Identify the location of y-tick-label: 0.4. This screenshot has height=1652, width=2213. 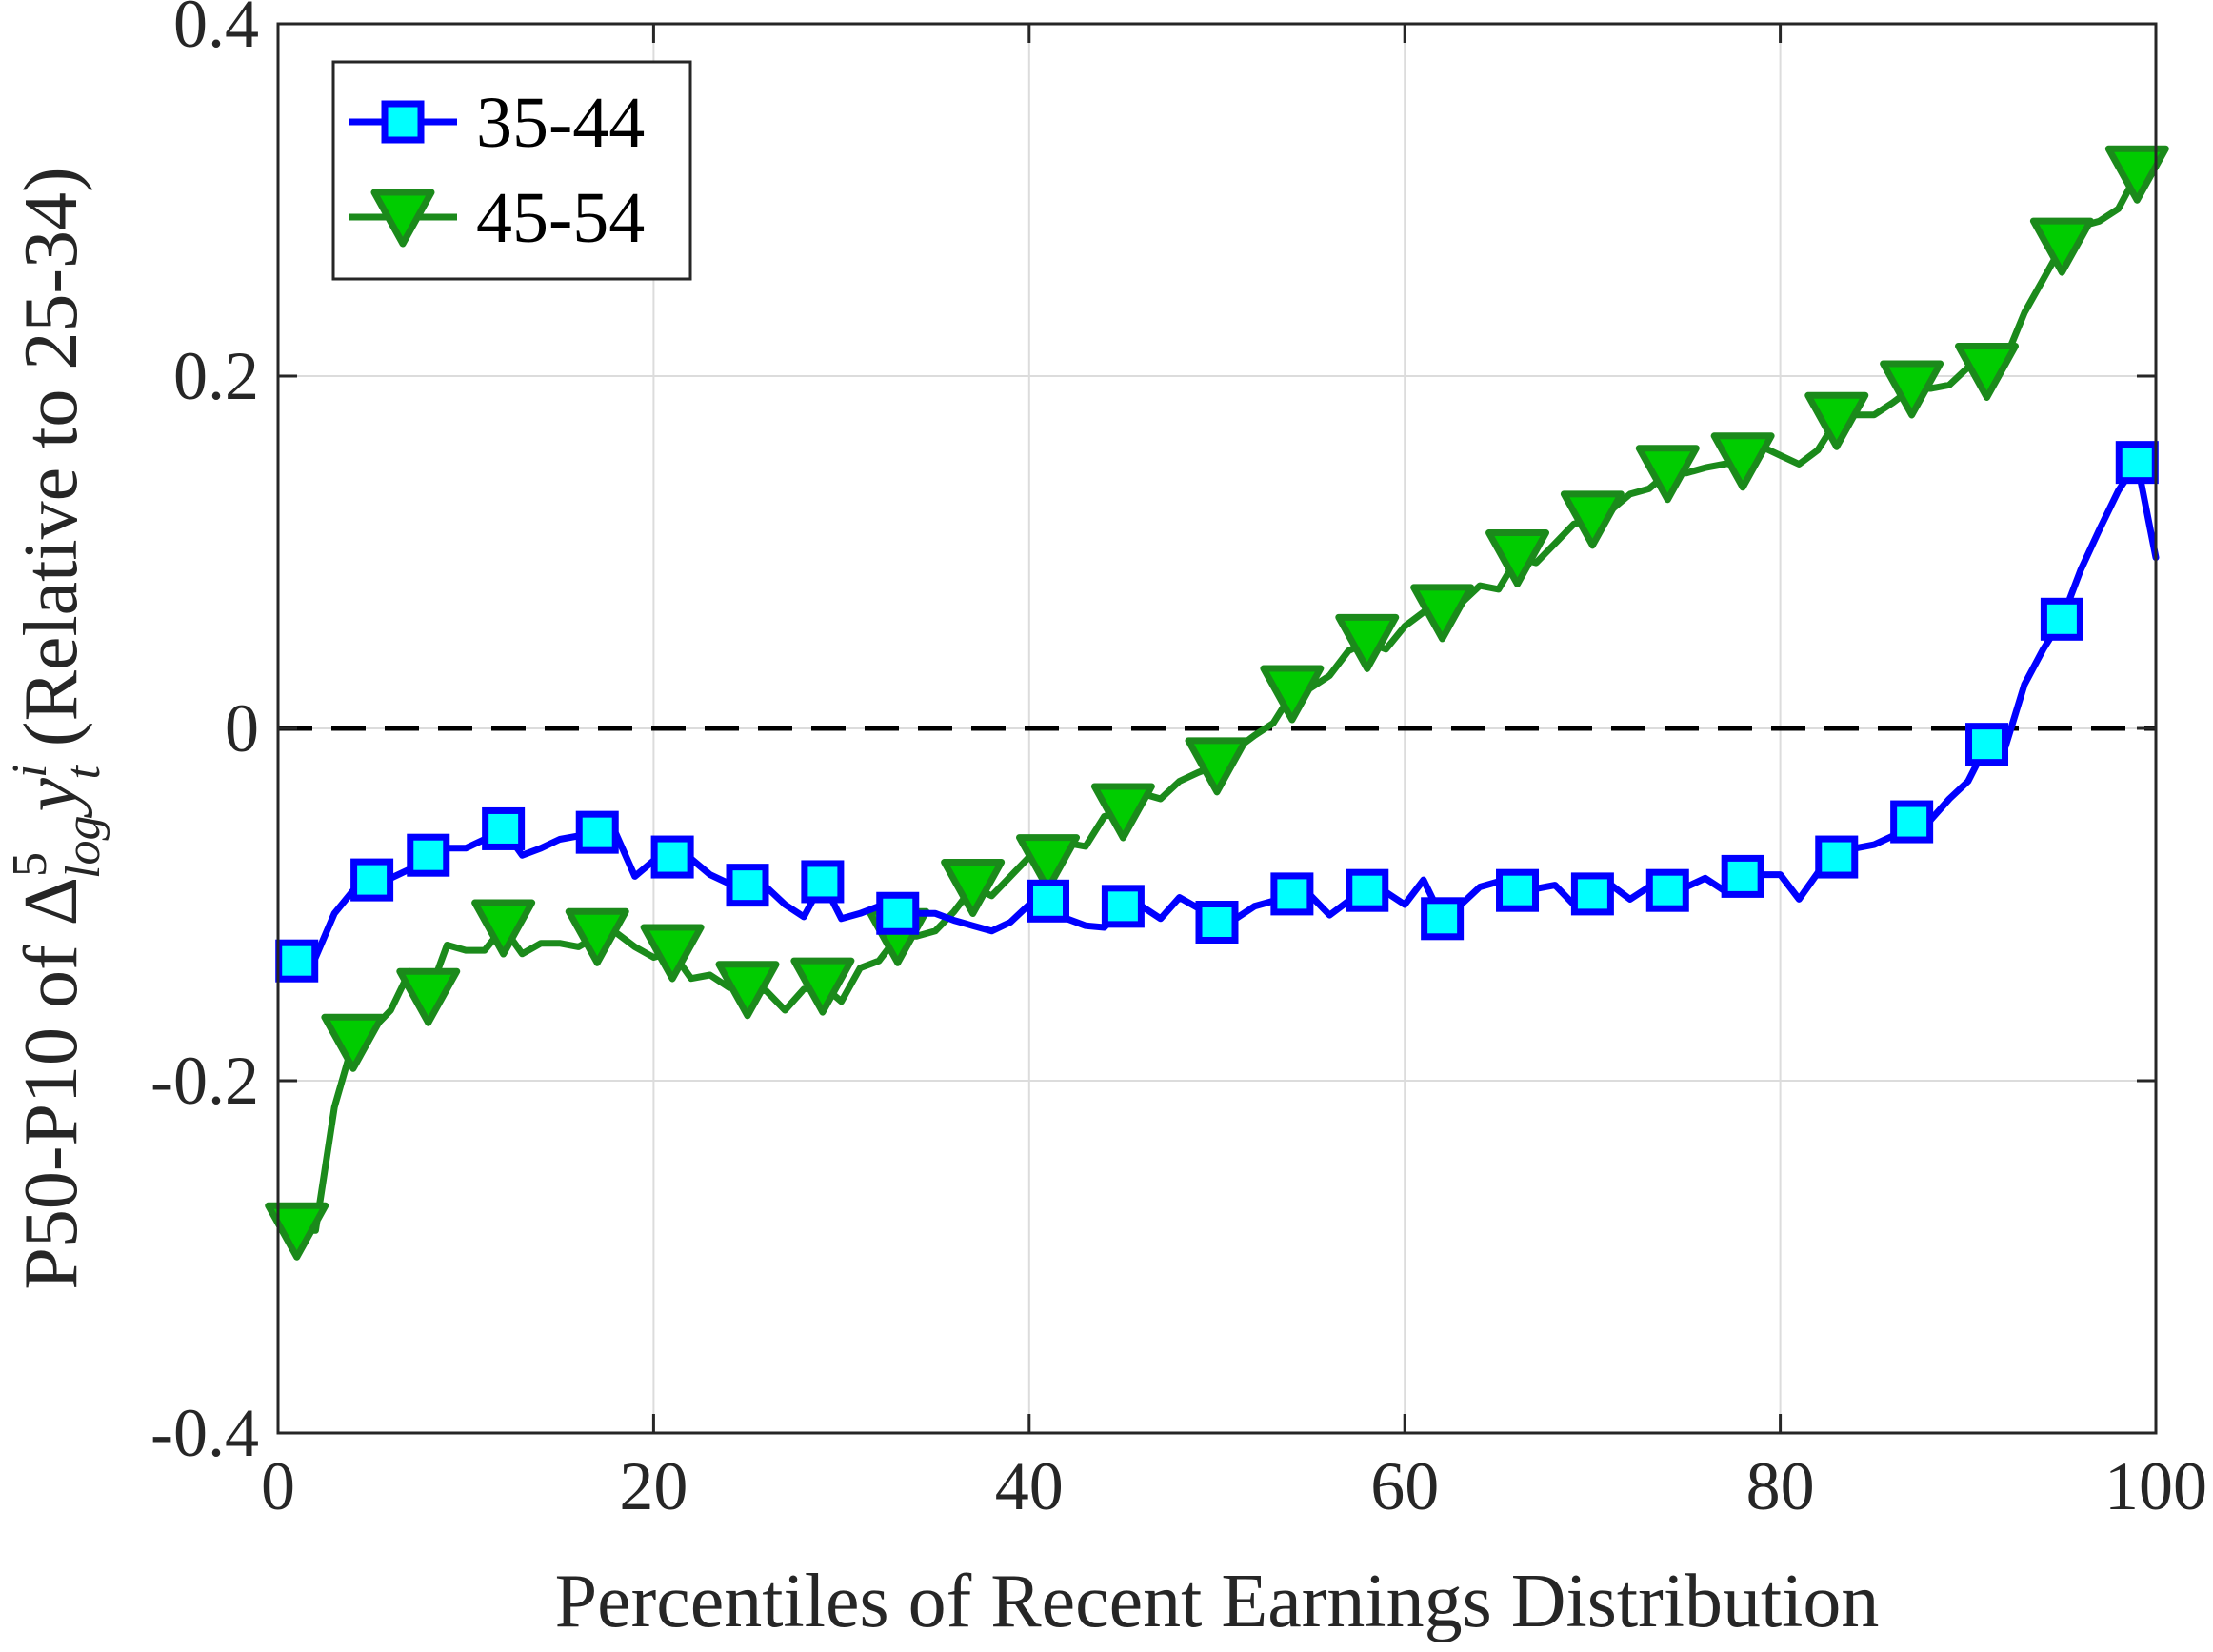
(216, 31).